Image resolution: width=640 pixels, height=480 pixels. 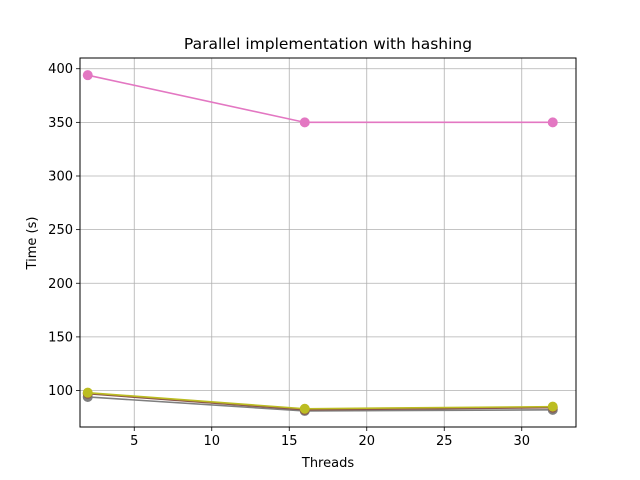 I want to click on x-axis-label: Threads, so click(x=327, y=463).